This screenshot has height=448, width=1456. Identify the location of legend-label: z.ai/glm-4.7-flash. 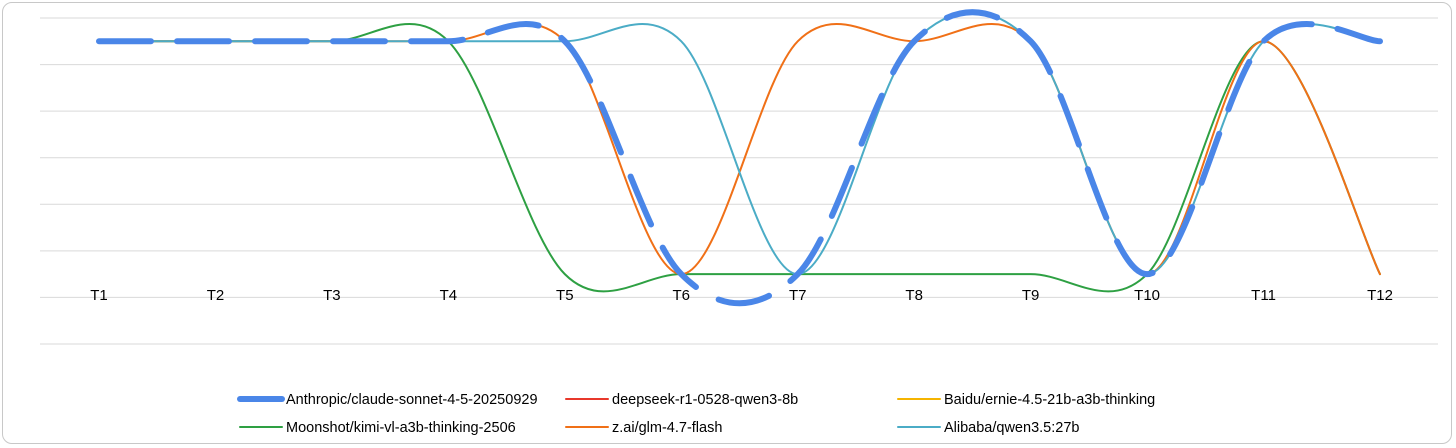
(667, 428).